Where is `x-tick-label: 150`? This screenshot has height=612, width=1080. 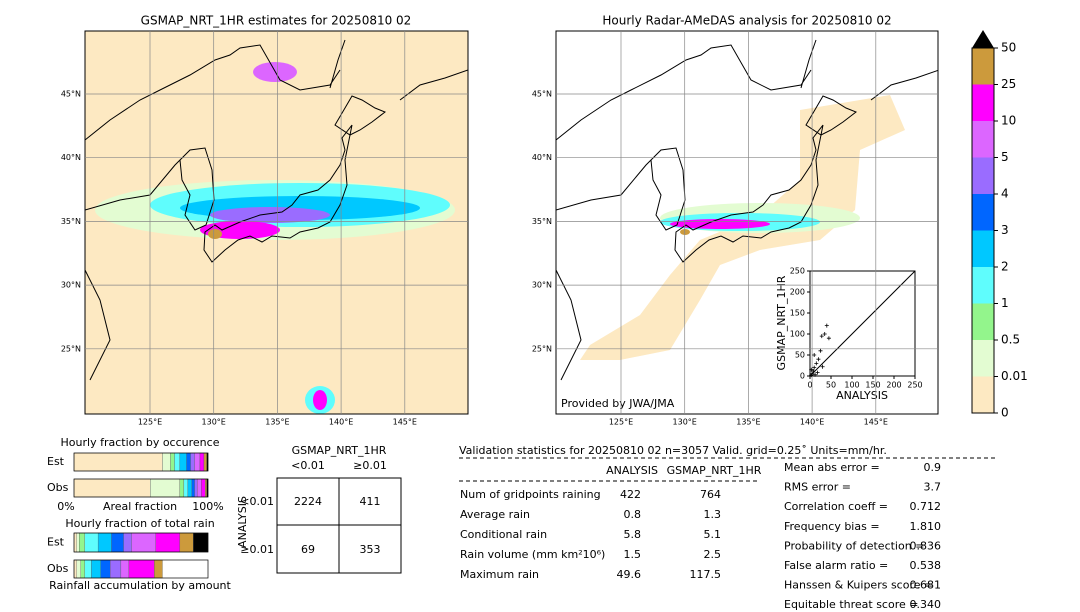 x-tick-label: 150 is located at coordinates (872, 385).